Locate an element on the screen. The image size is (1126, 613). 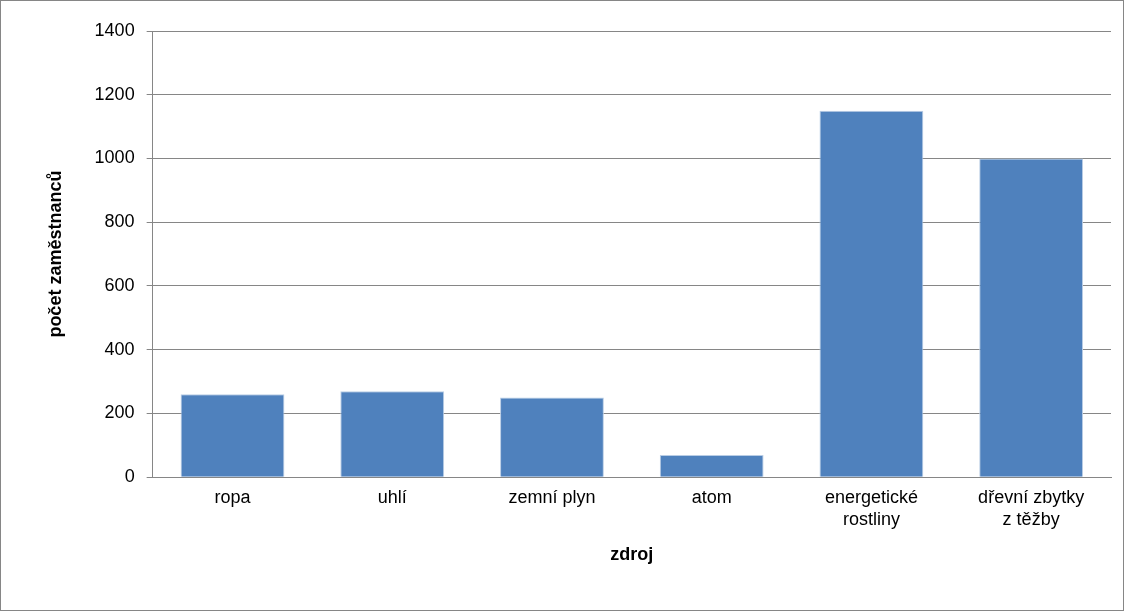
x-axis-title: zdroj is located at coordinates (632, 554).